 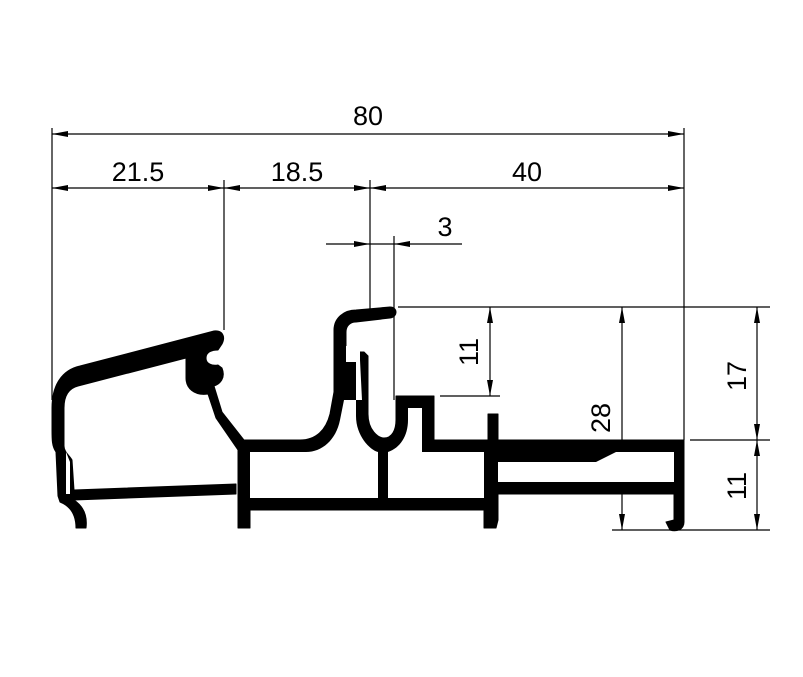 What do you see at coordinates (737, 486) in the screenshot?
I see `dim-height-right-lower-label: 11` at bounding box center [737, 486].